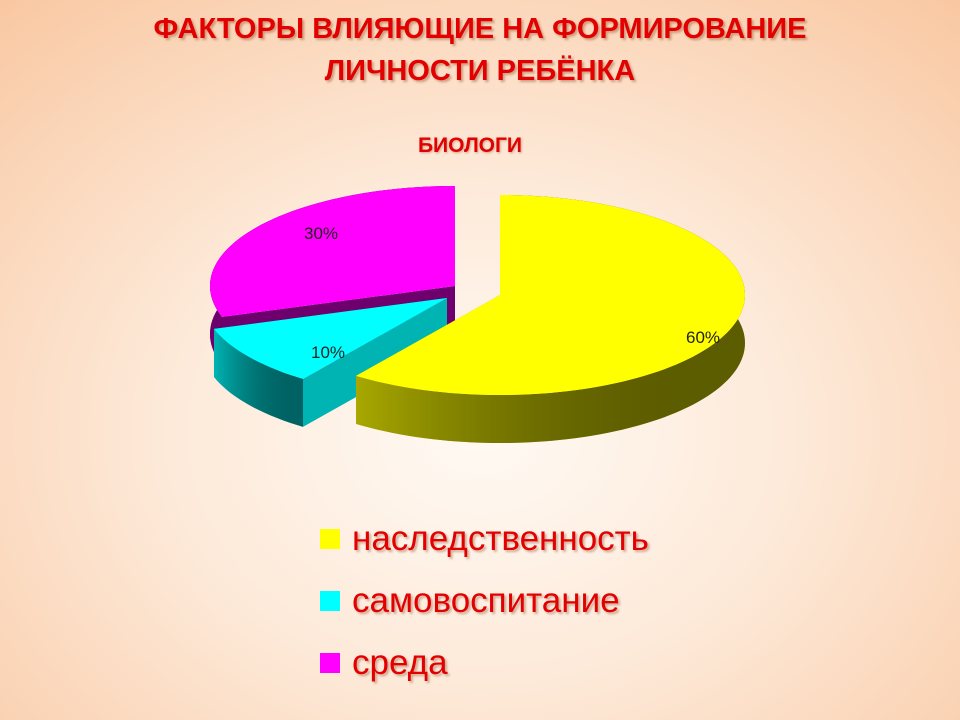  I want to click on legend-item-self-education: самовоспитание, so click(484, 601).